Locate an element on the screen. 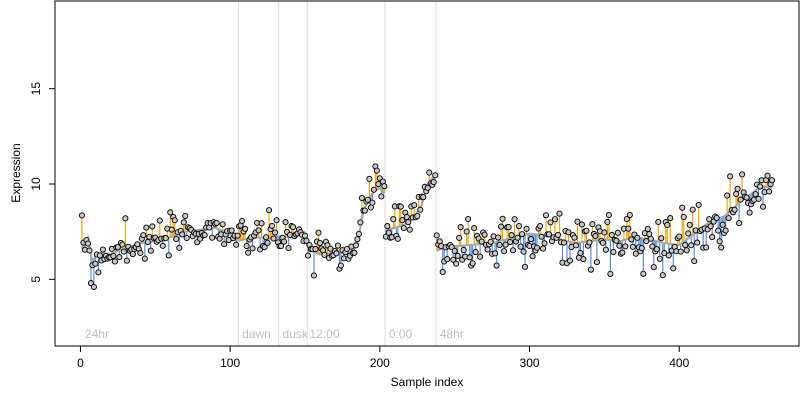 This screenshot has width=800, height=400. segment-label: dawn is located at coordinates (256, 334).